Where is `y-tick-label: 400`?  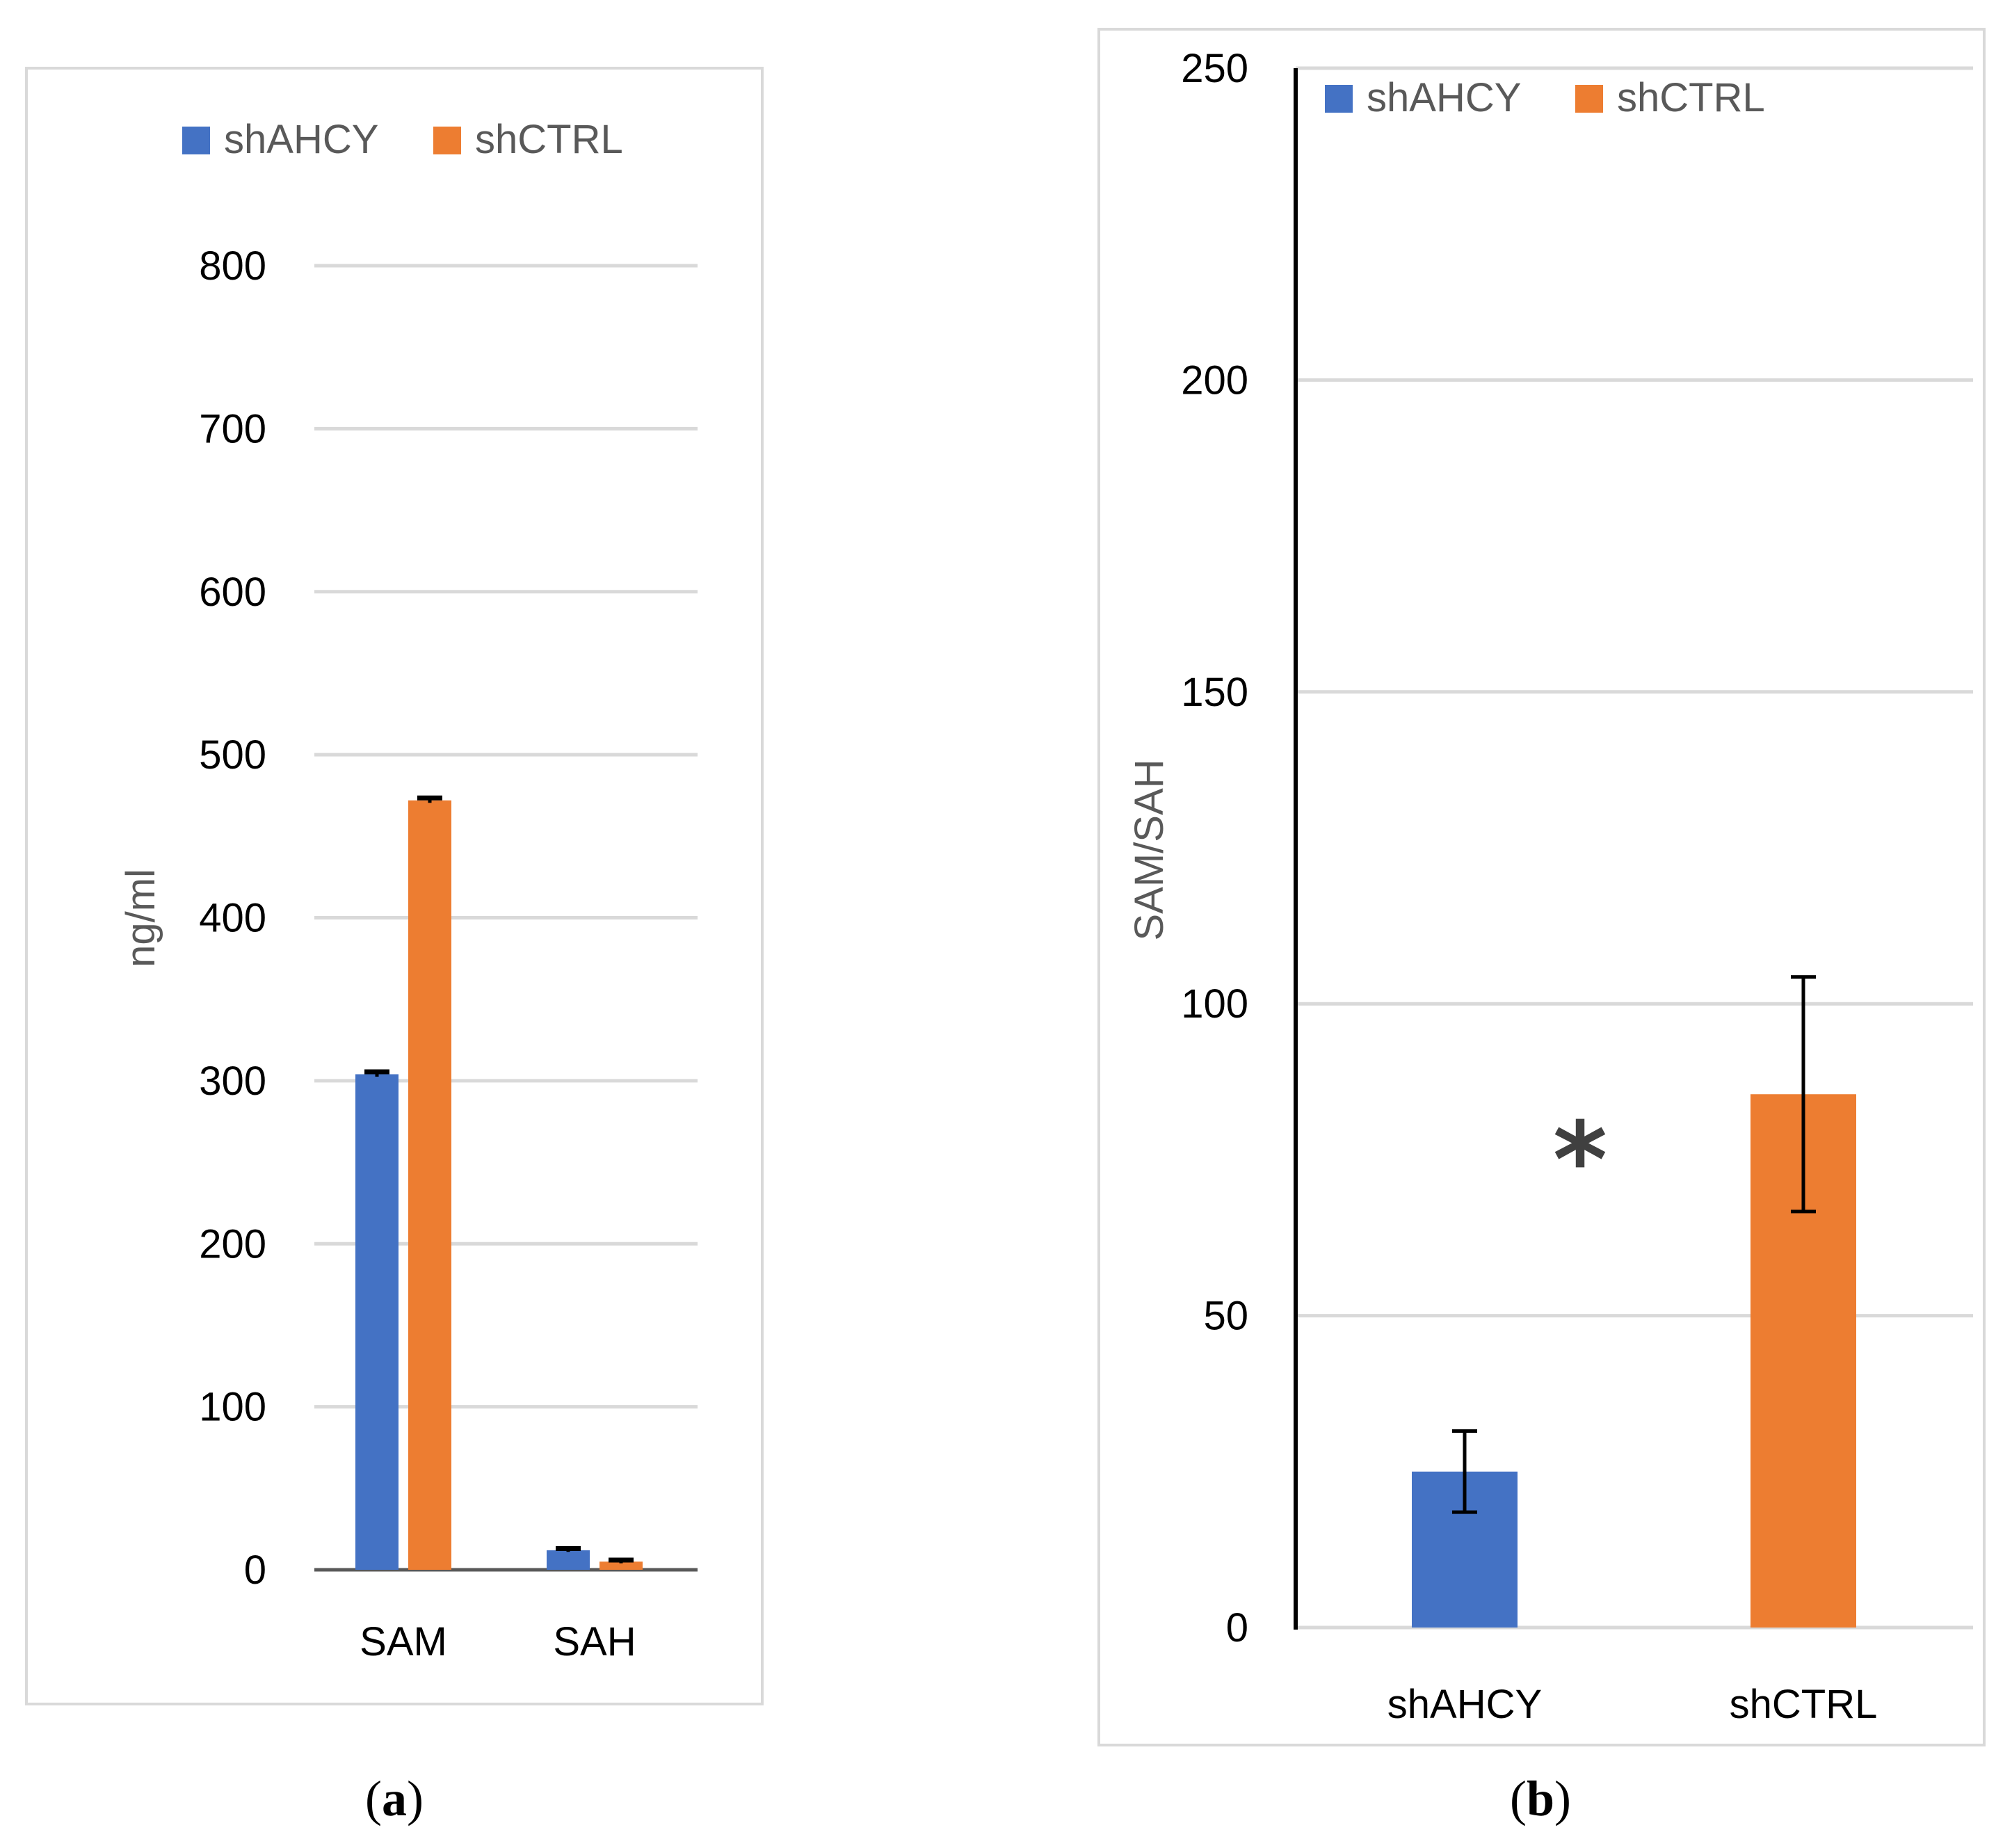 y-tick-label: 400 is located at coordinates (232, 918).